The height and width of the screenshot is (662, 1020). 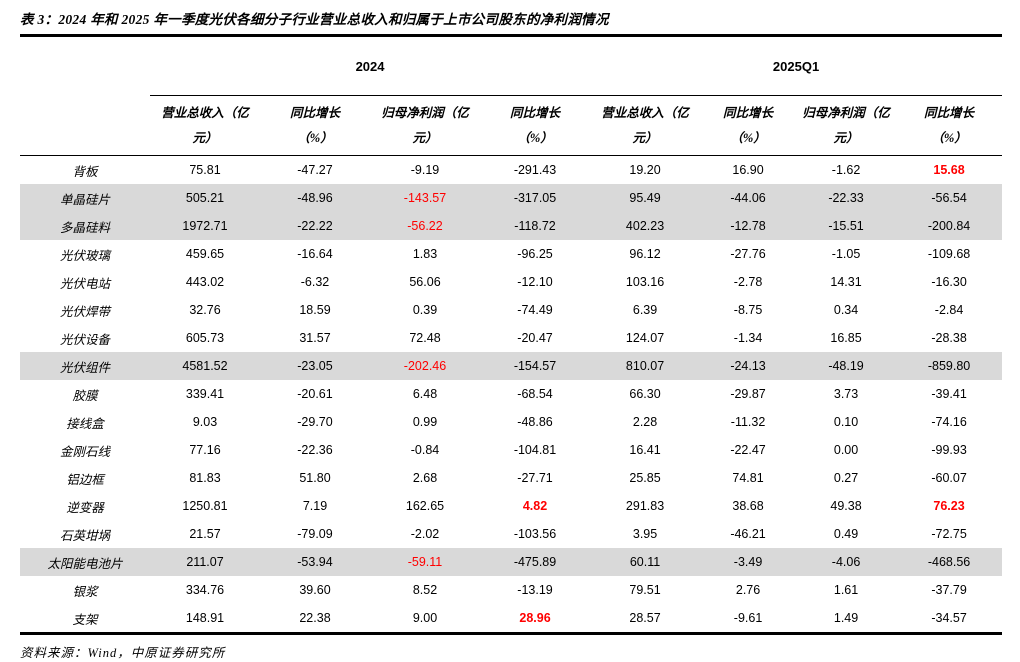 What do you see at coordinates (645, 282) in the screenshot?
I see `table-cell: 103.16` at bounding box center [645, 282].